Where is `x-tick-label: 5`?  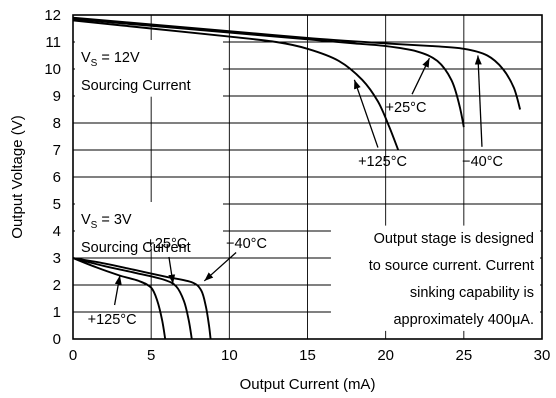
x-tick-label: 5 is located at coordinates (151, 355).